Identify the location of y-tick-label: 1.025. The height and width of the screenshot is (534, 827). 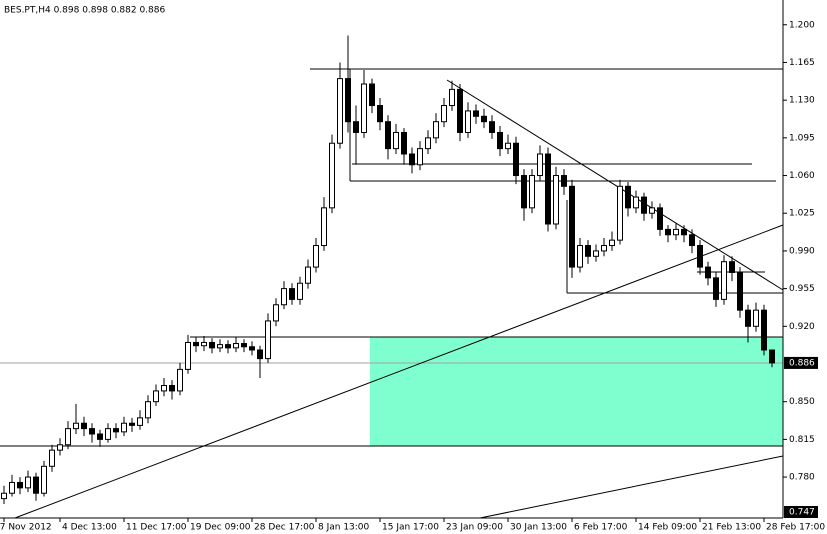
(802, 214).